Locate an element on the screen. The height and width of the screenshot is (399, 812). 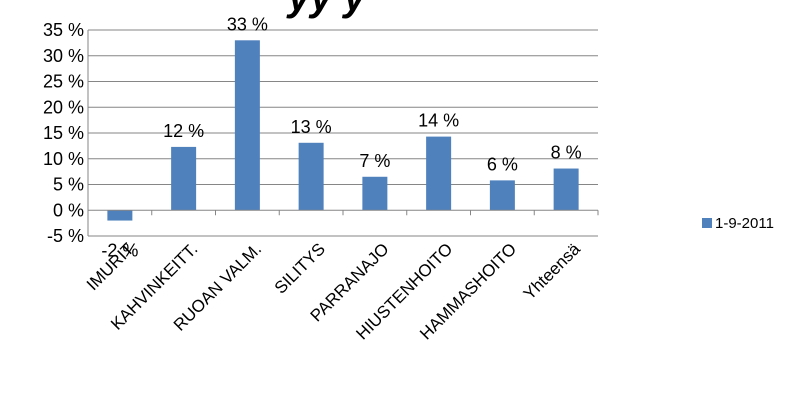
y-tick-label: 5 % is located at coordinates (68, 185).